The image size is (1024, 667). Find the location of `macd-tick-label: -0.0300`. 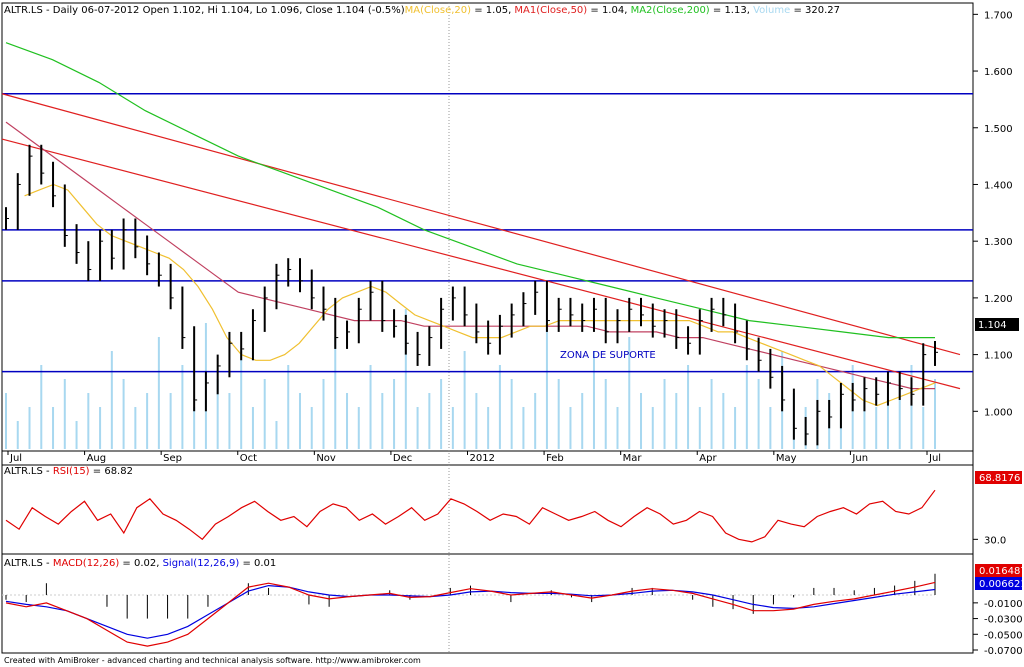

macd-tick-label: -0.0300 is located at coordinates (1003, 620).